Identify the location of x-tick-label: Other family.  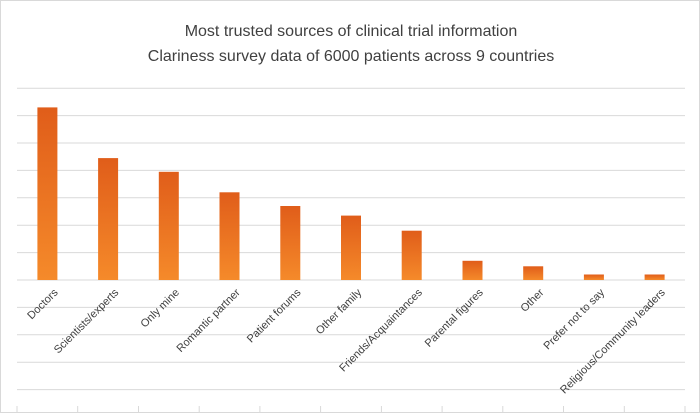
(339, 311).